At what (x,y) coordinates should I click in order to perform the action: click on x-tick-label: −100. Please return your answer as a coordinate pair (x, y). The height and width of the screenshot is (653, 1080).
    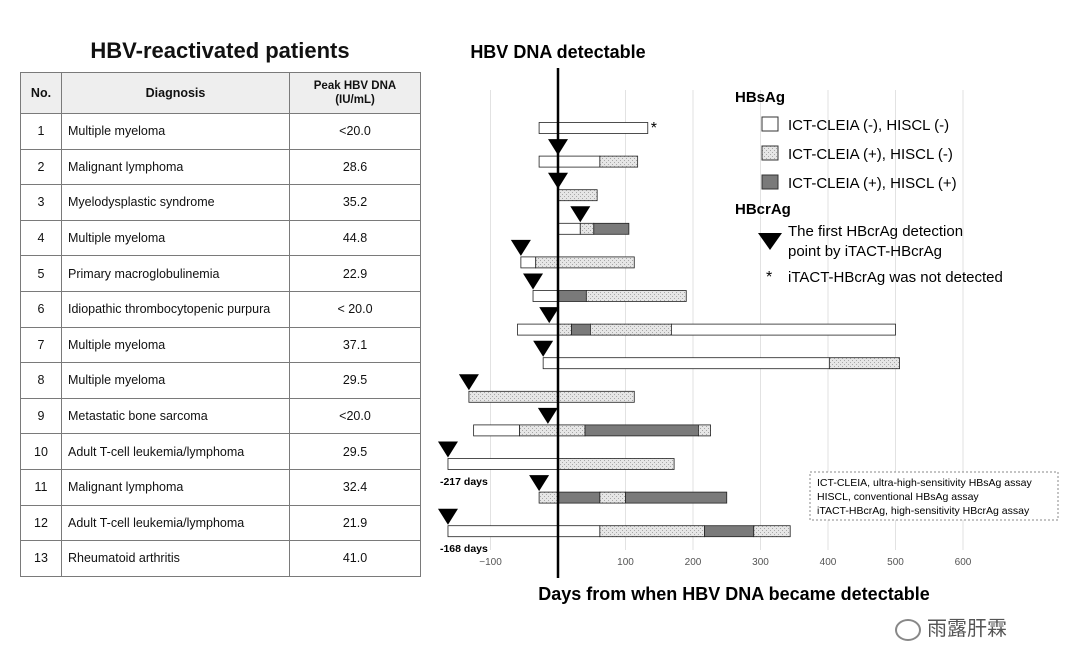
    Looking at the image, I should click on (490, 562).